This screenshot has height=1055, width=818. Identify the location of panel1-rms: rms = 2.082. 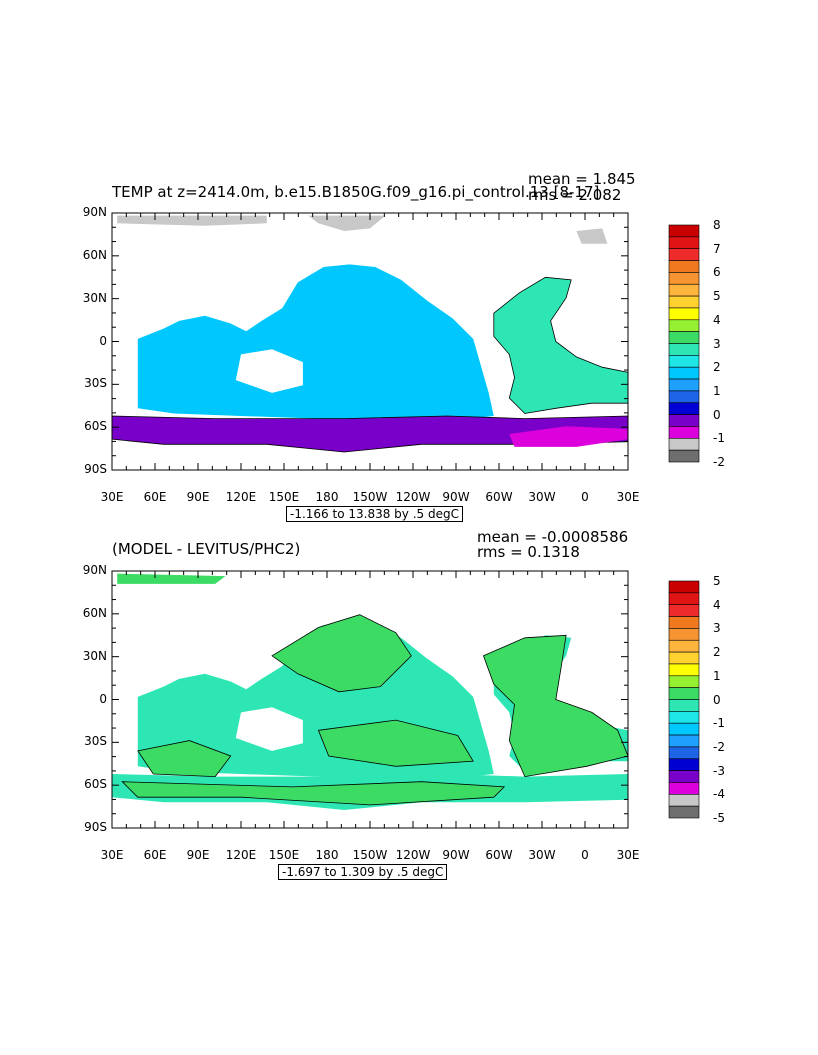
(575, 195).